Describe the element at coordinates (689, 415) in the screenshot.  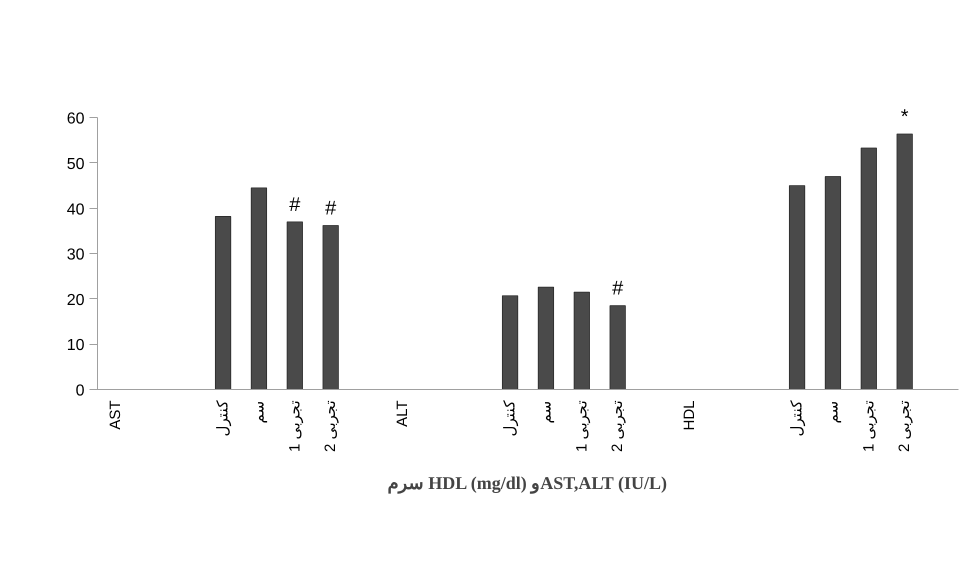
I see `x-tick-label: HDL` at that location.